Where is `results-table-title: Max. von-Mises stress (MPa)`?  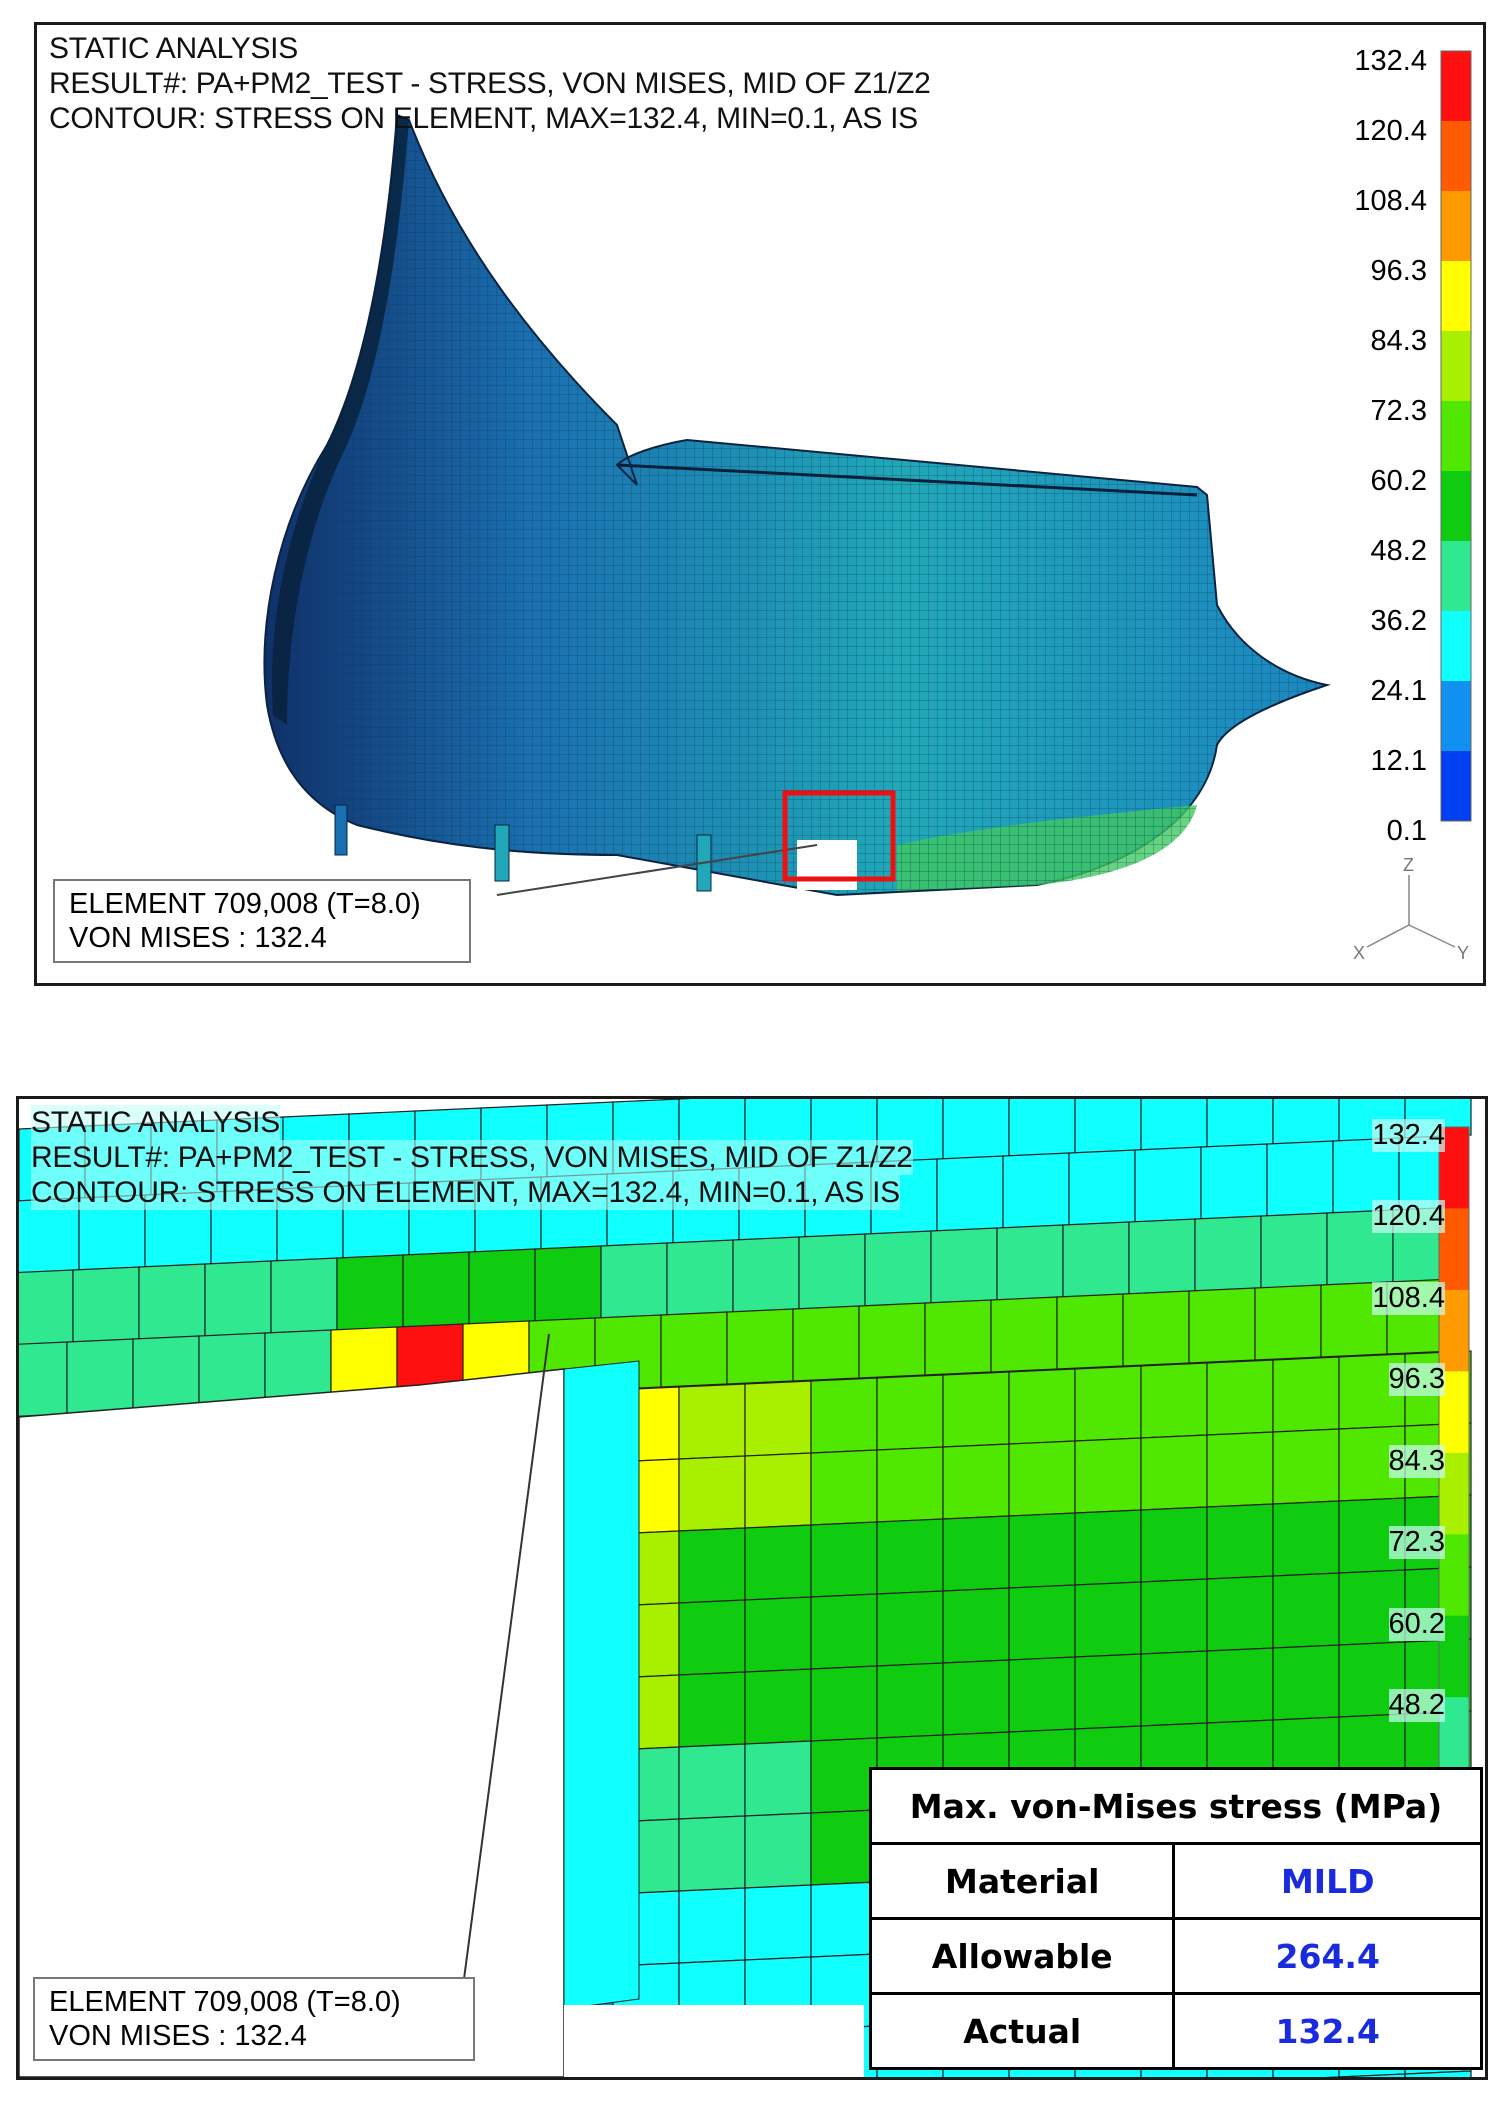
results-table-title: Max. von-Mises stress (MPa) is located at coordinates (1176, 1806).